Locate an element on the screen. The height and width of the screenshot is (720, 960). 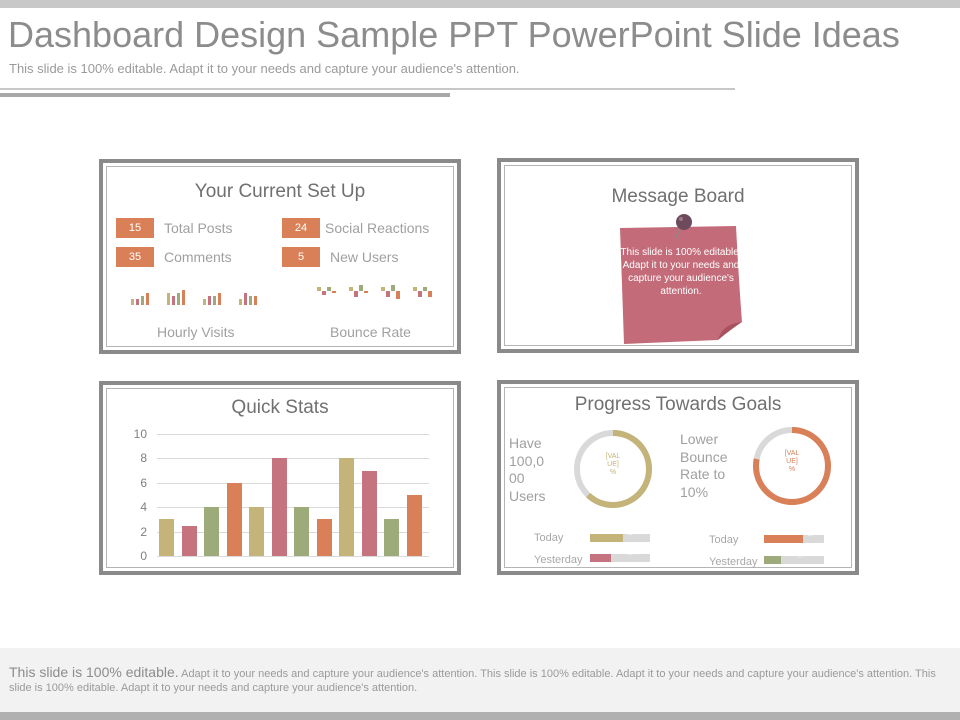
message-title: Message Board is located at coordinates (678, 196).